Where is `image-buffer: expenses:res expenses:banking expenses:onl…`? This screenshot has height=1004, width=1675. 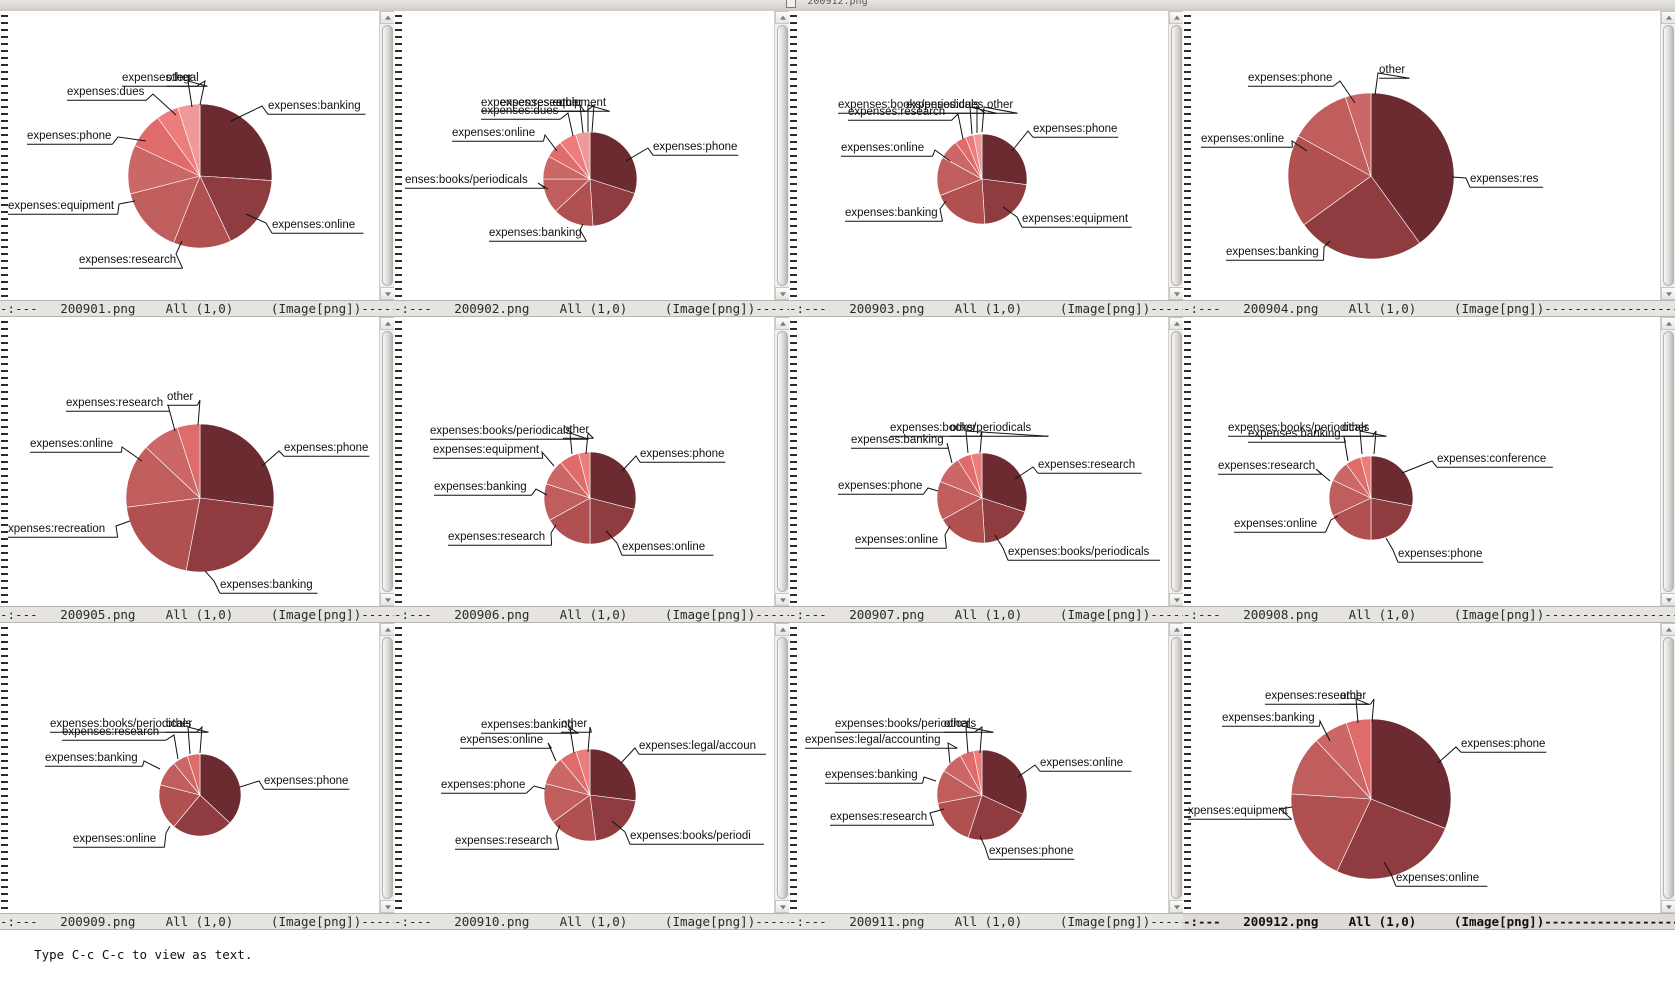
image-buffer: expenses:res expenses:banking expenses:onl… is located at coordinates (1429, 155).